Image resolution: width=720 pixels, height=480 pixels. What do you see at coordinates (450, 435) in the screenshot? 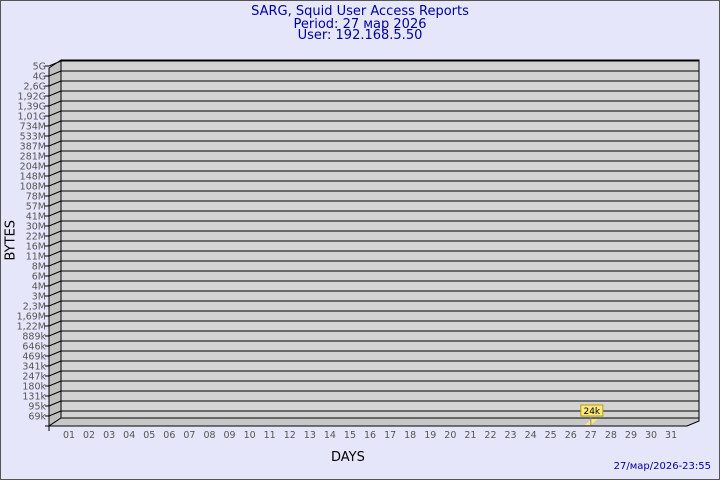
I see `x-tick-label: 20` at bounding box center [450, 435].